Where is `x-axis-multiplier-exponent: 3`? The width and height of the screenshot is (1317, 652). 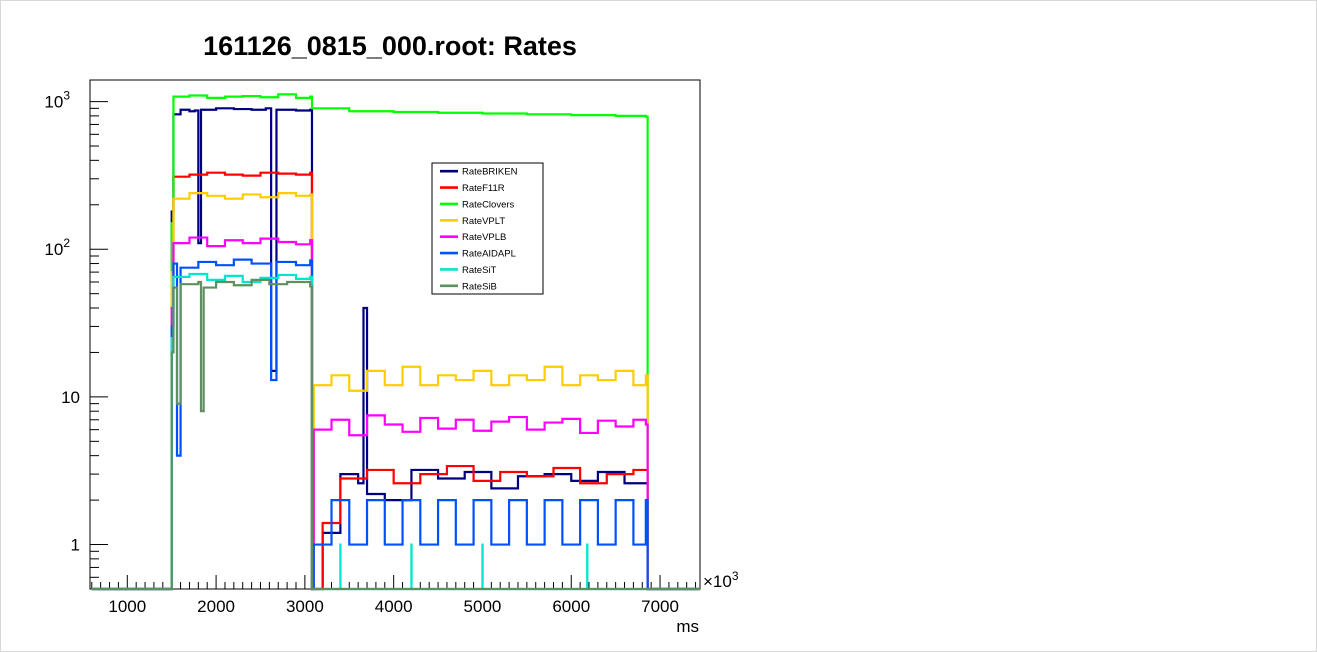
x-axis-multiplier-exponent: 3 is located at coordinates (735, 576).